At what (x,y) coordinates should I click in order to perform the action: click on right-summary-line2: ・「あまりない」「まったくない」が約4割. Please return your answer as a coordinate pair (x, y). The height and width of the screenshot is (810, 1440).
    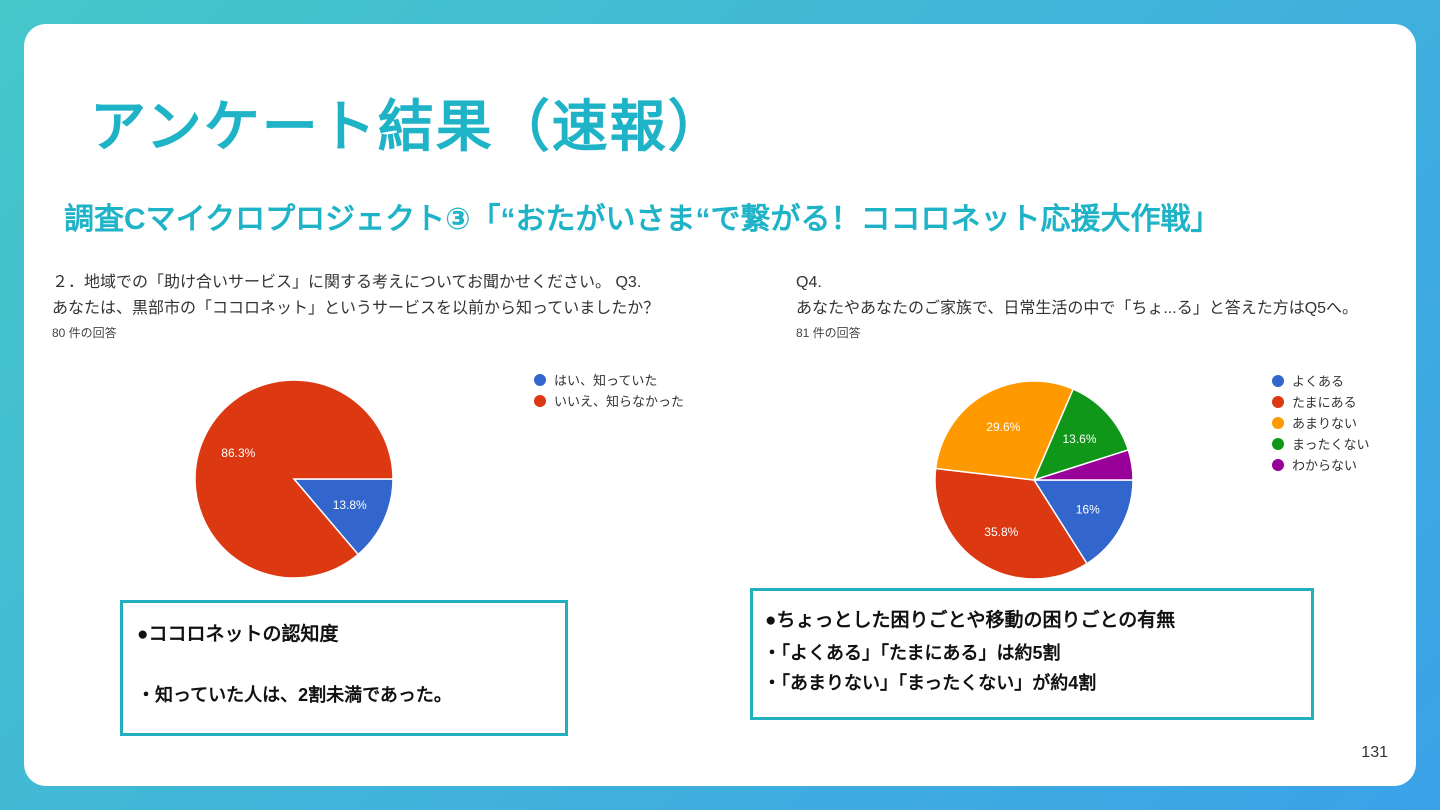
    Looking at the image, I should click on (930, 683).